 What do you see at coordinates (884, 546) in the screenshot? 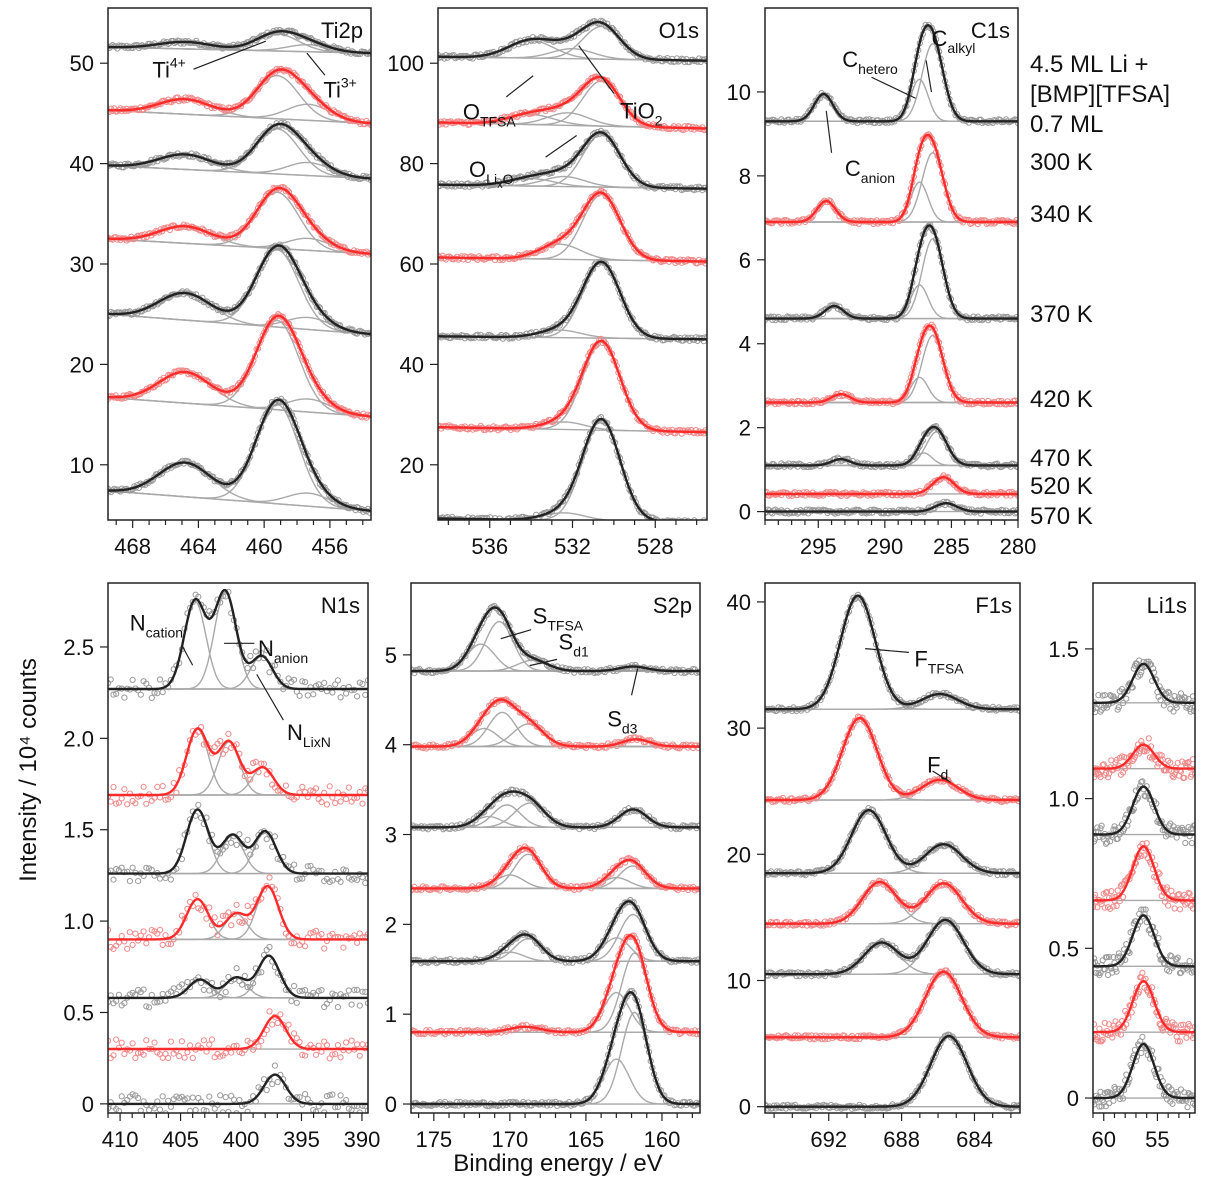
I see `x-tick-label: 290` at bounding box center [884, 546].